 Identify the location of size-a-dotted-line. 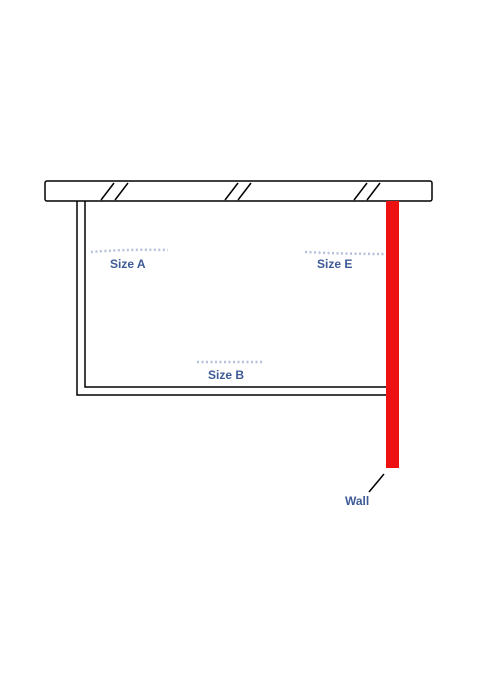
(129, 251).